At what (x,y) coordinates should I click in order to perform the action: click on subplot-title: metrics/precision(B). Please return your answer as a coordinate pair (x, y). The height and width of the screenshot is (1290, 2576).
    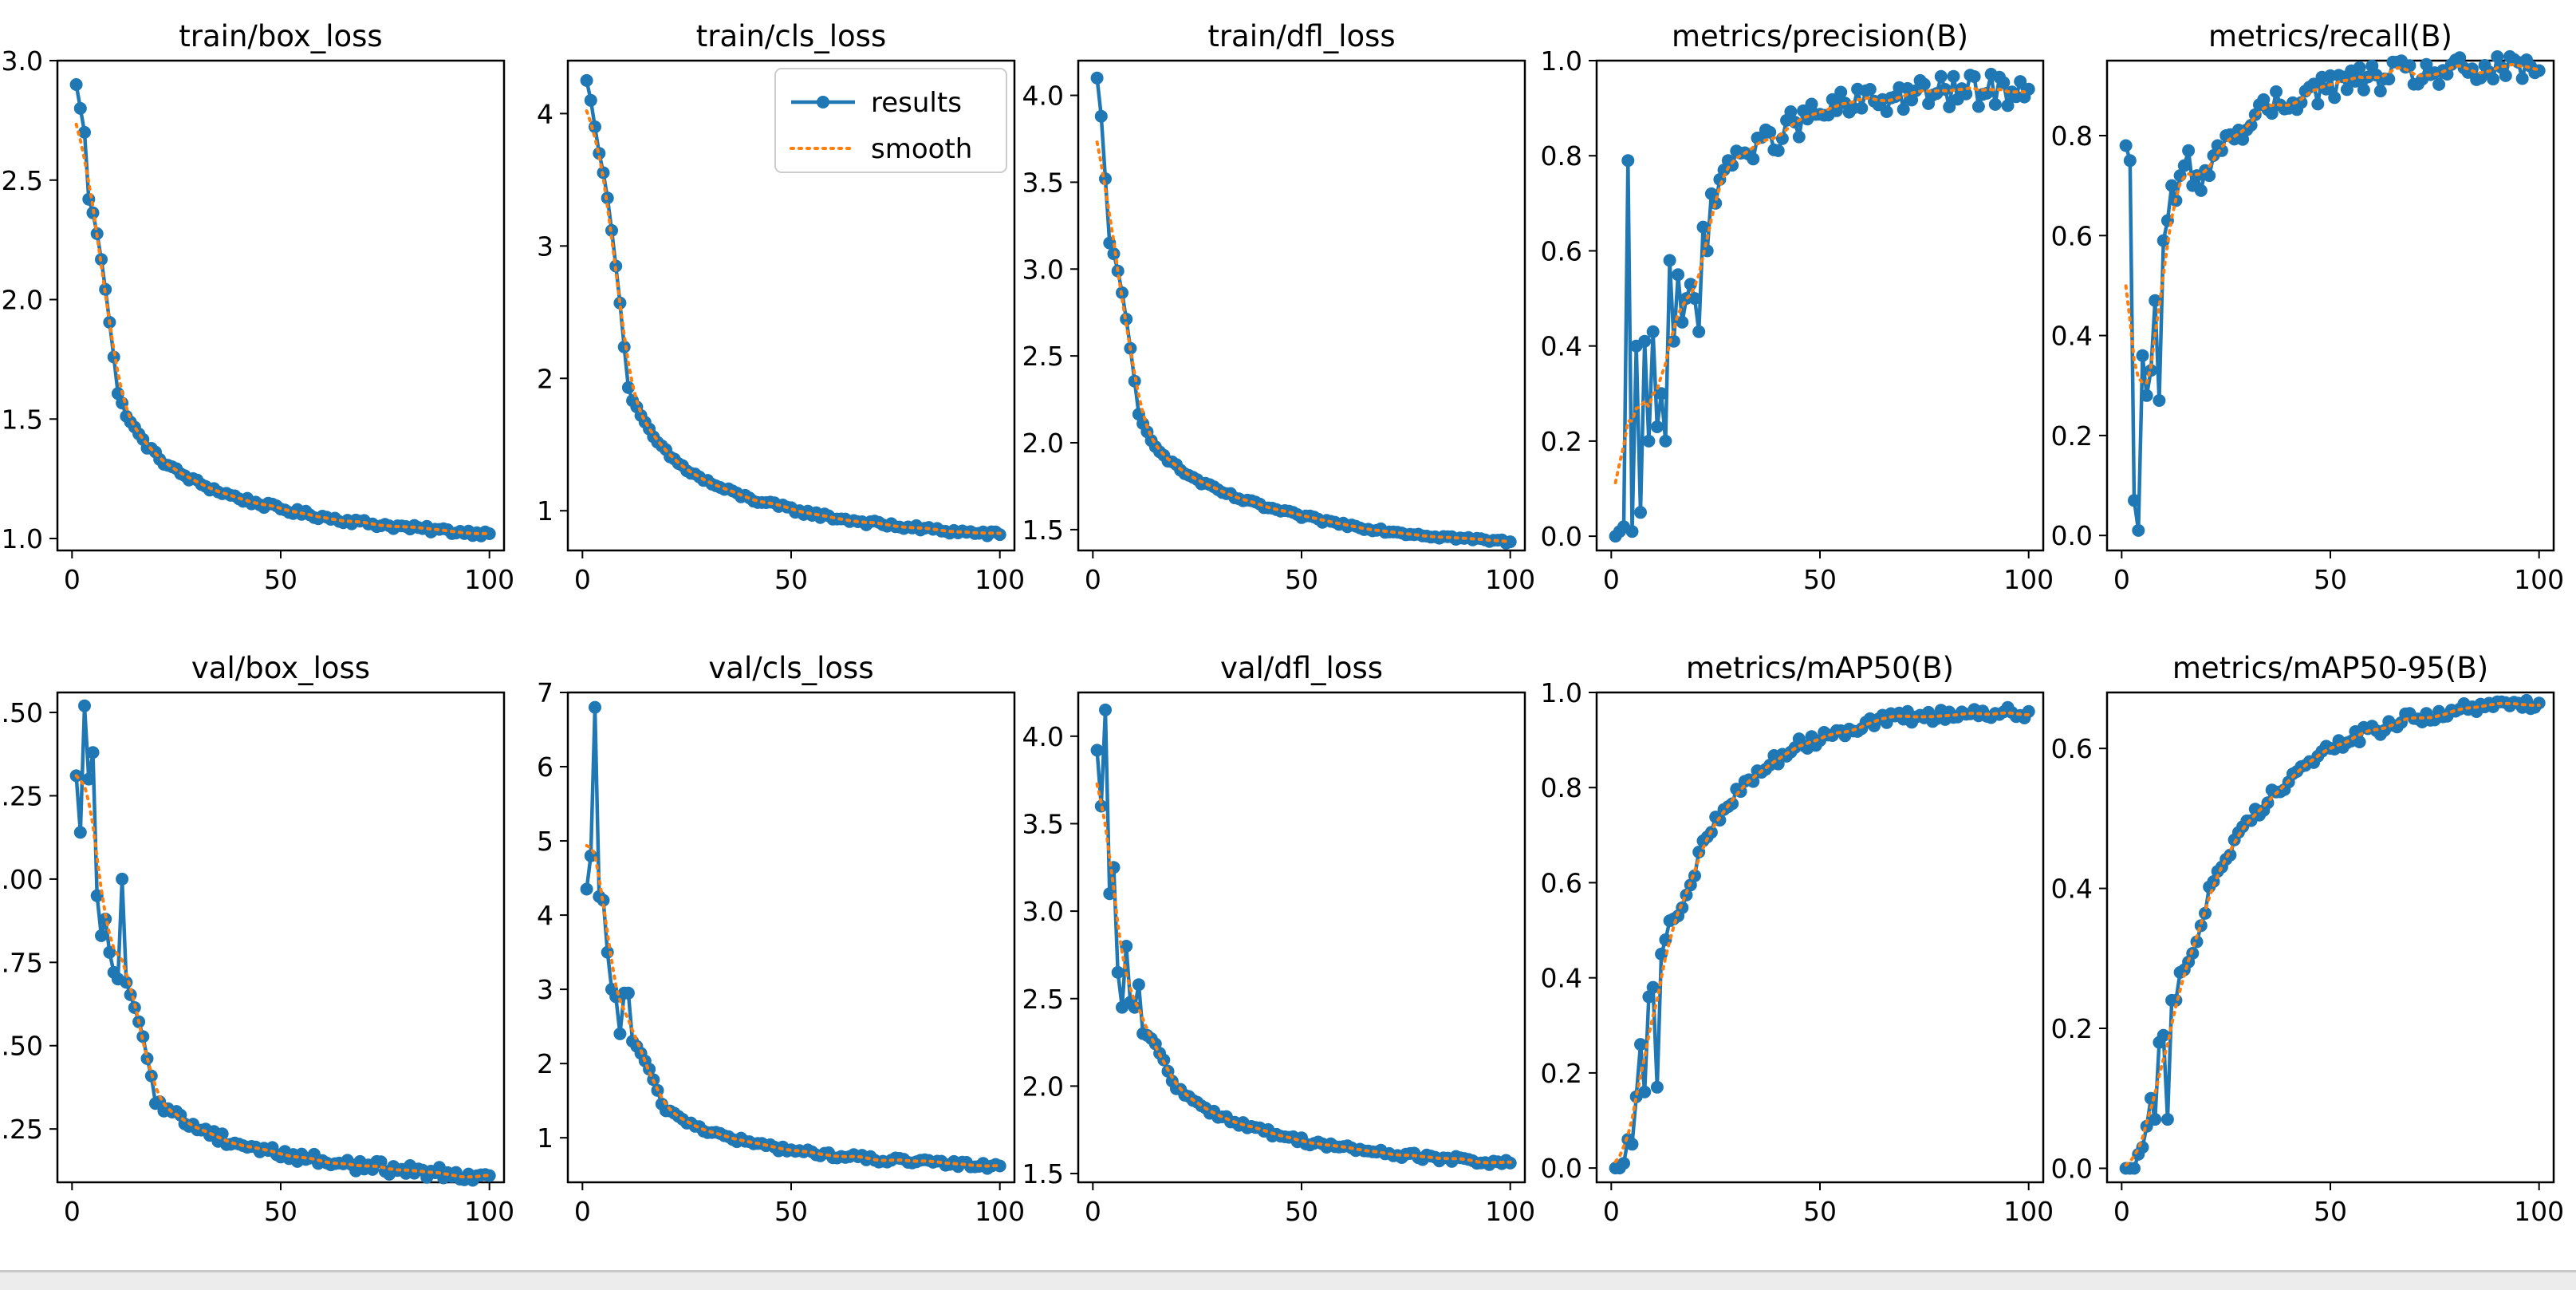
    Looking at the image, I should click on (1820, 36).